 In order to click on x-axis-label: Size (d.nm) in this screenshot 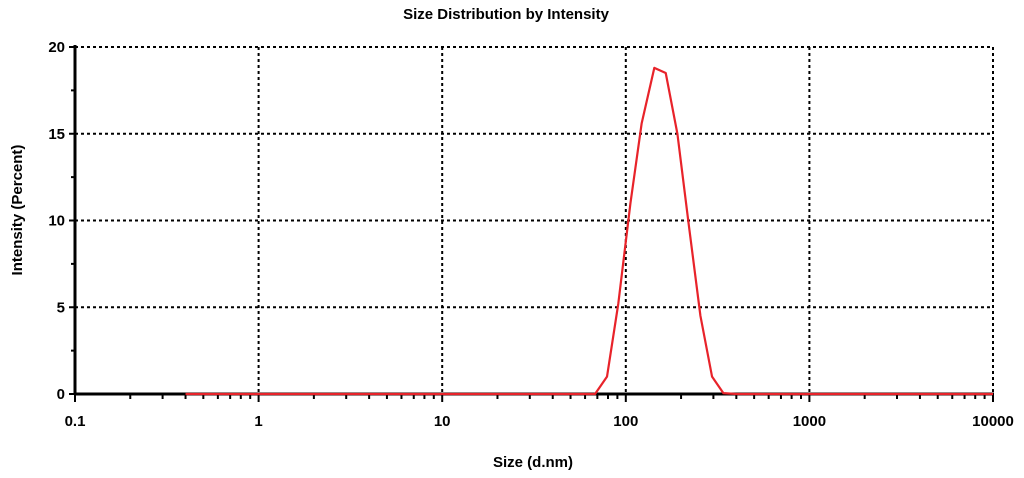, I will do `click(533, 462)`.